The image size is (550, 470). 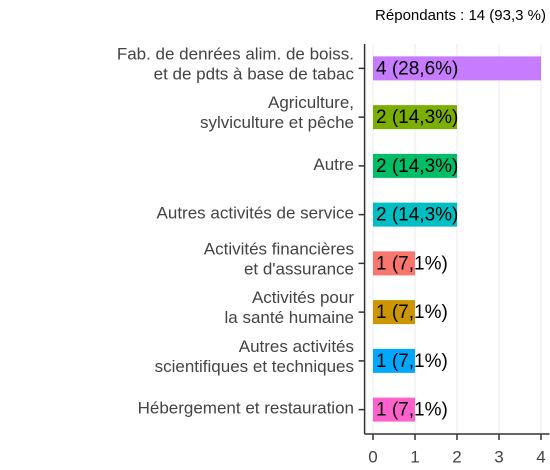 I want to click on y-tick-label-line: Autre, so click(x=333, y=164).